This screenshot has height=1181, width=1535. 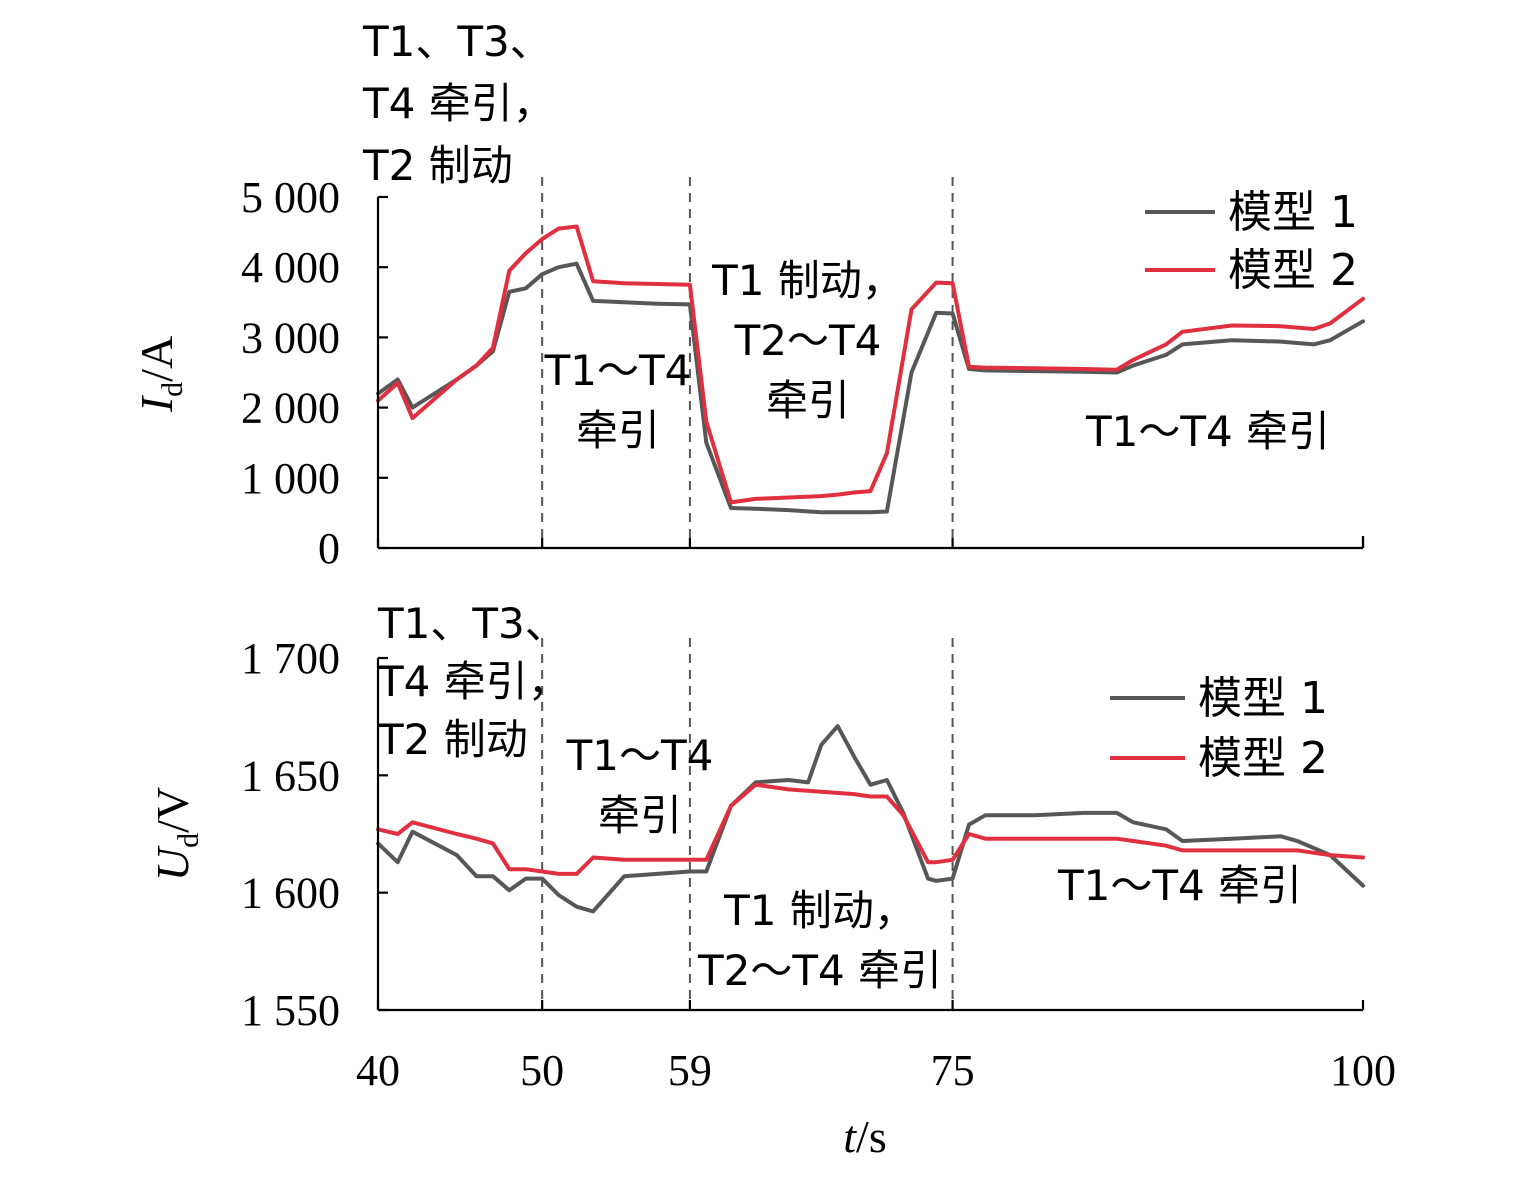 What do you see at coordinates (290, 267) in the screenshot?
I see `y-tick-label: 4 000` at bounding box center [290, 267].